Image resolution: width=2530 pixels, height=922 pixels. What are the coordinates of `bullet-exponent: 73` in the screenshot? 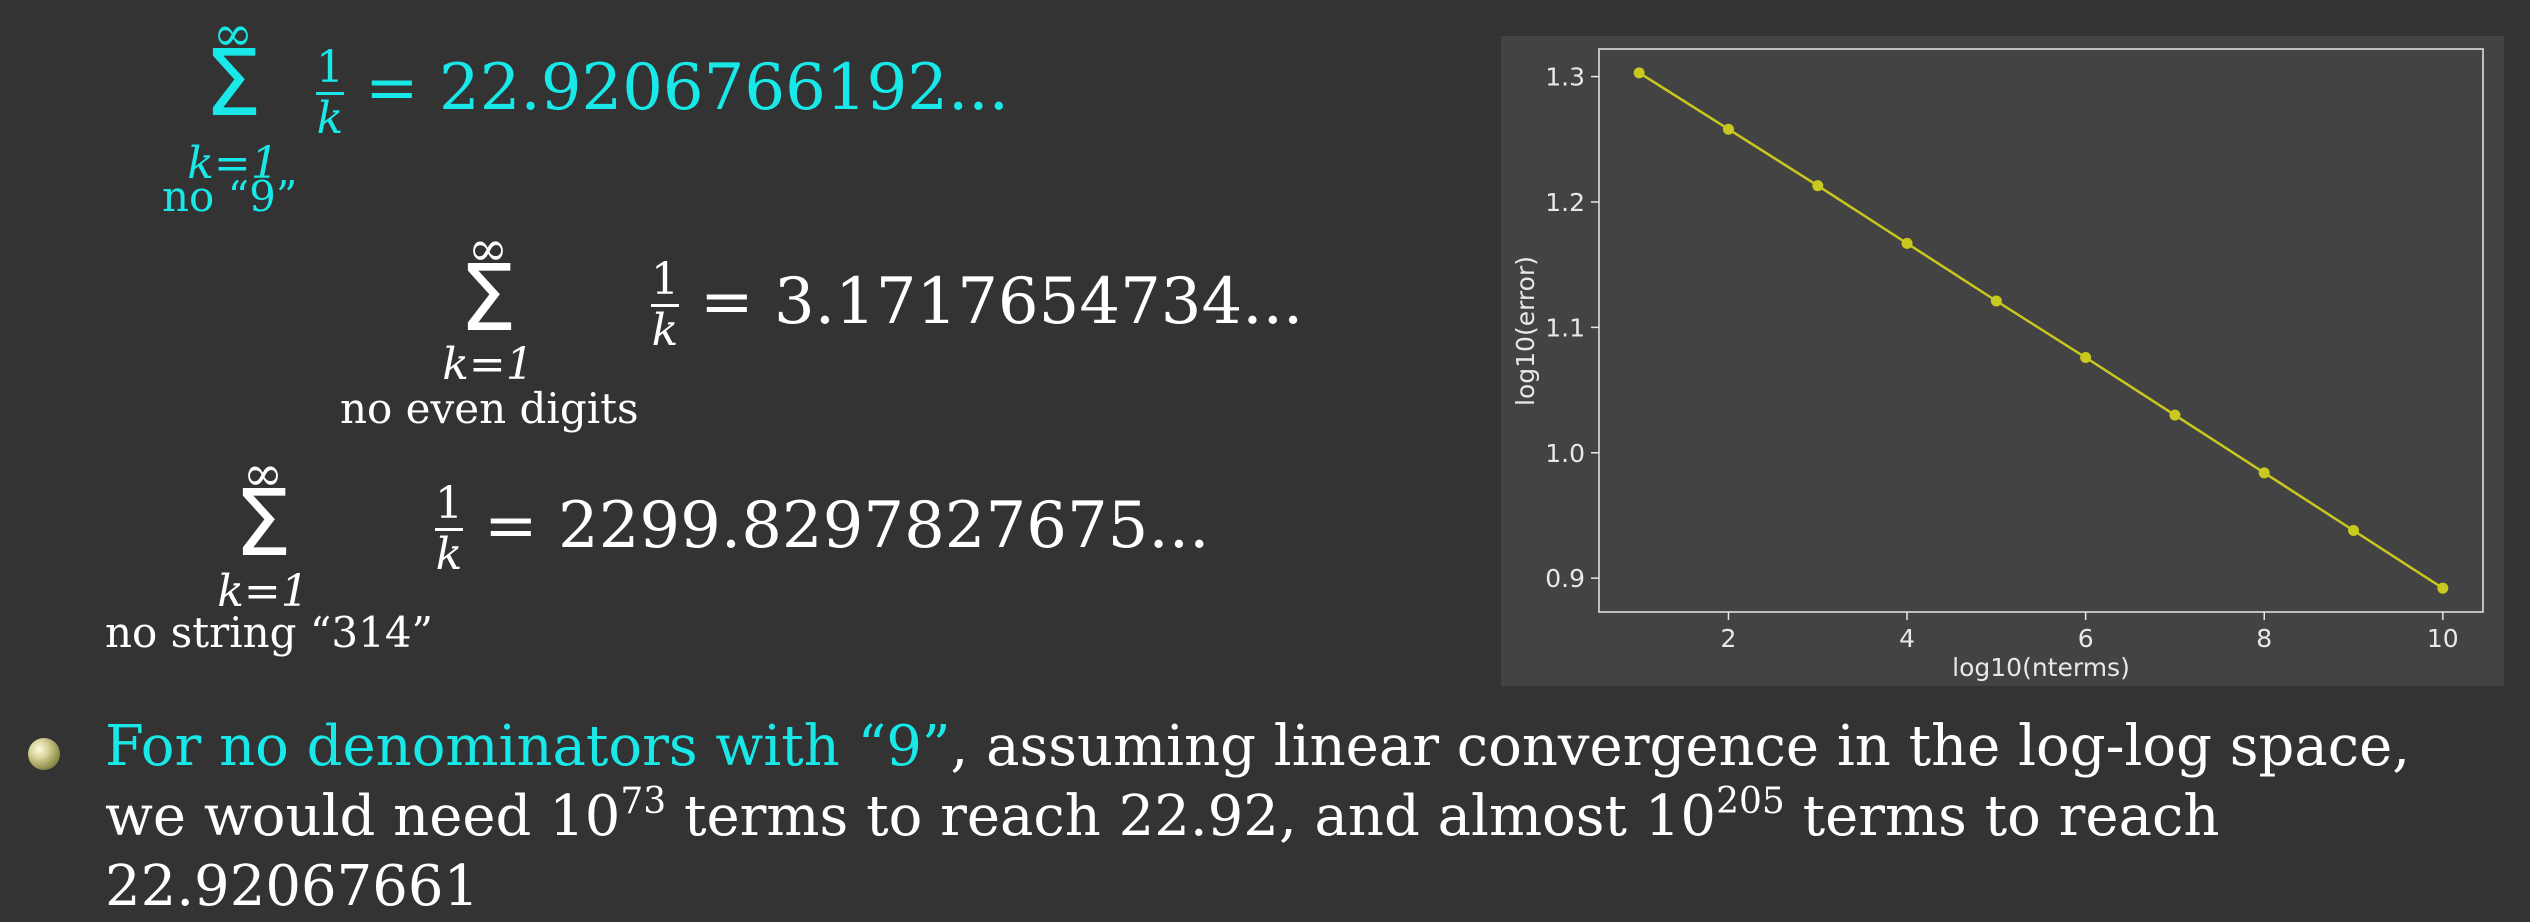 It's located at (643, 801).